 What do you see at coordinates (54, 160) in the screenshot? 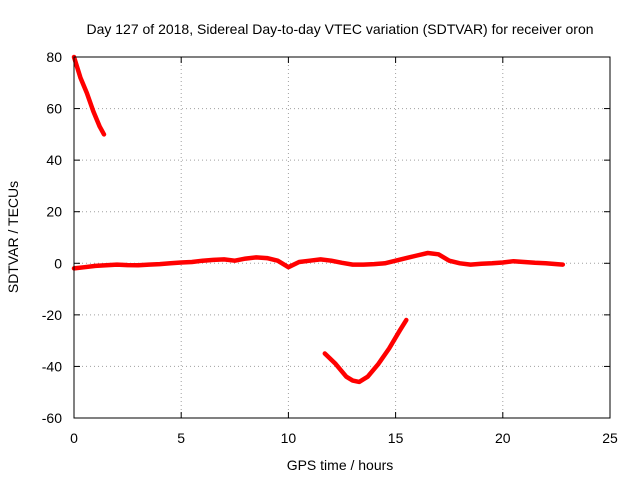
I see `y-tick-label: 40` at bounding box center [54, 160].